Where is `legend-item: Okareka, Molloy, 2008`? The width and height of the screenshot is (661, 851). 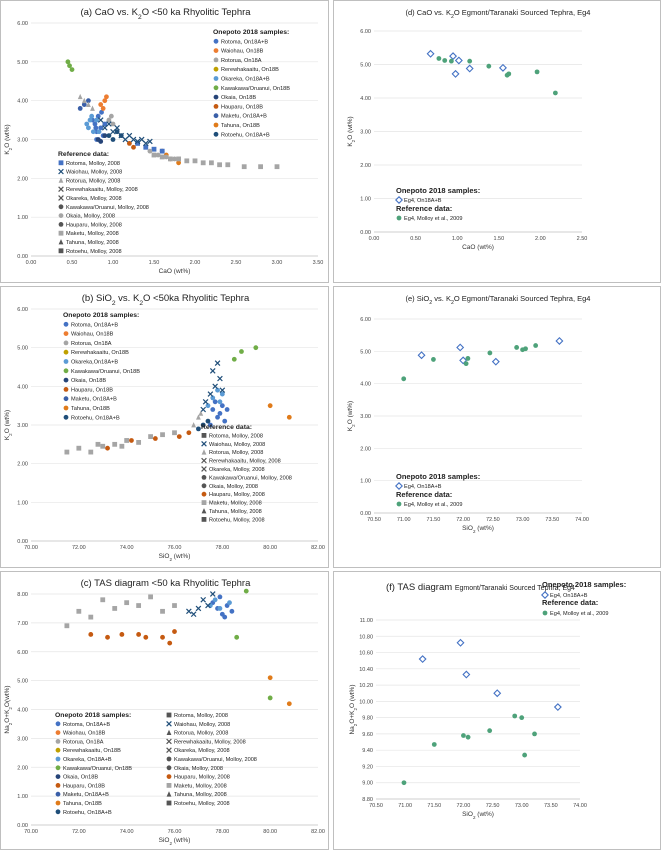 legend-item: Okareka, Molloy, 2008 is located at coordinates (237, 470).